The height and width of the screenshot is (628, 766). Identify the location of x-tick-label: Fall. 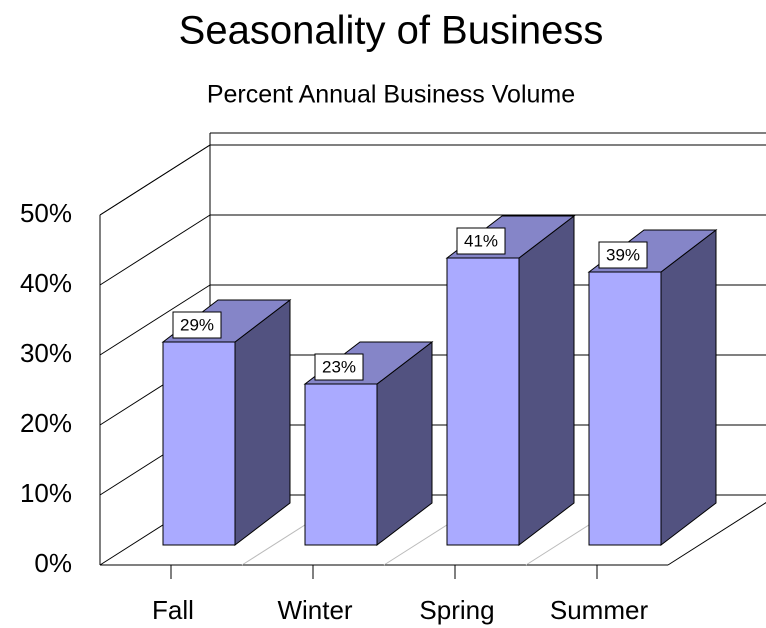
(173, 610).